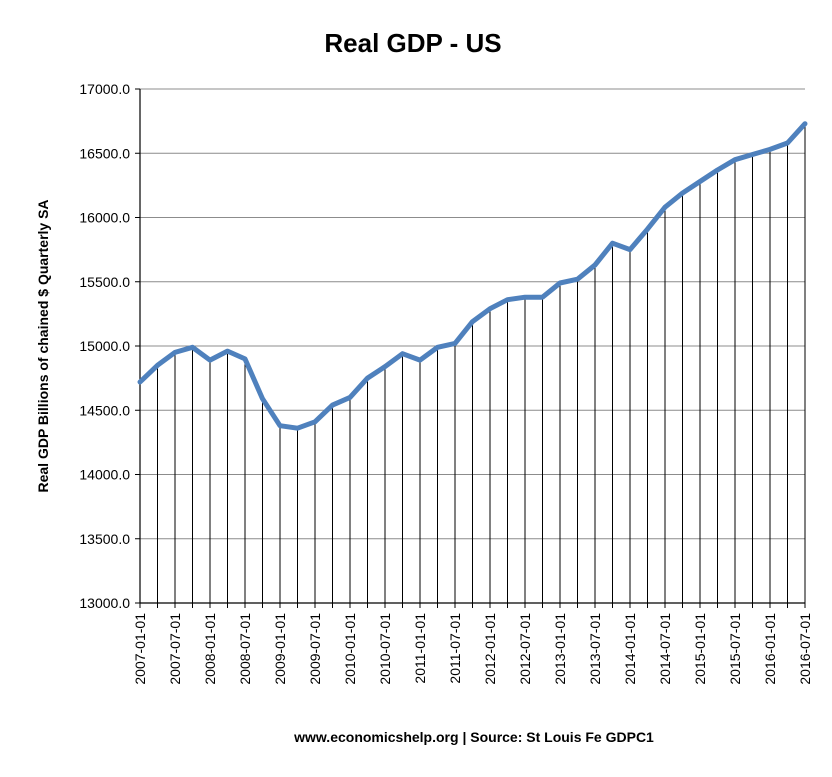 This screenshot has width=832, height=777. Describe the element at coordinates (280, 649) in the screenshot. I see `x-tick-label: 2009-01-01` at that location.